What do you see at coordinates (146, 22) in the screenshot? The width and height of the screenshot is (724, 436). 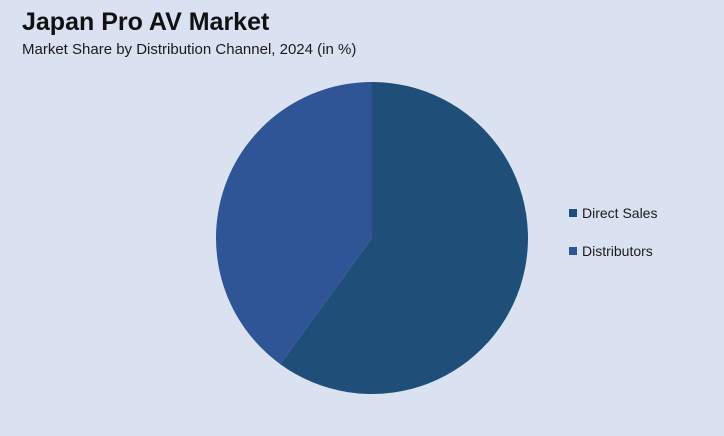 I see `chart-title: Japan Pro AV Market` at bounding box center [146, 22].